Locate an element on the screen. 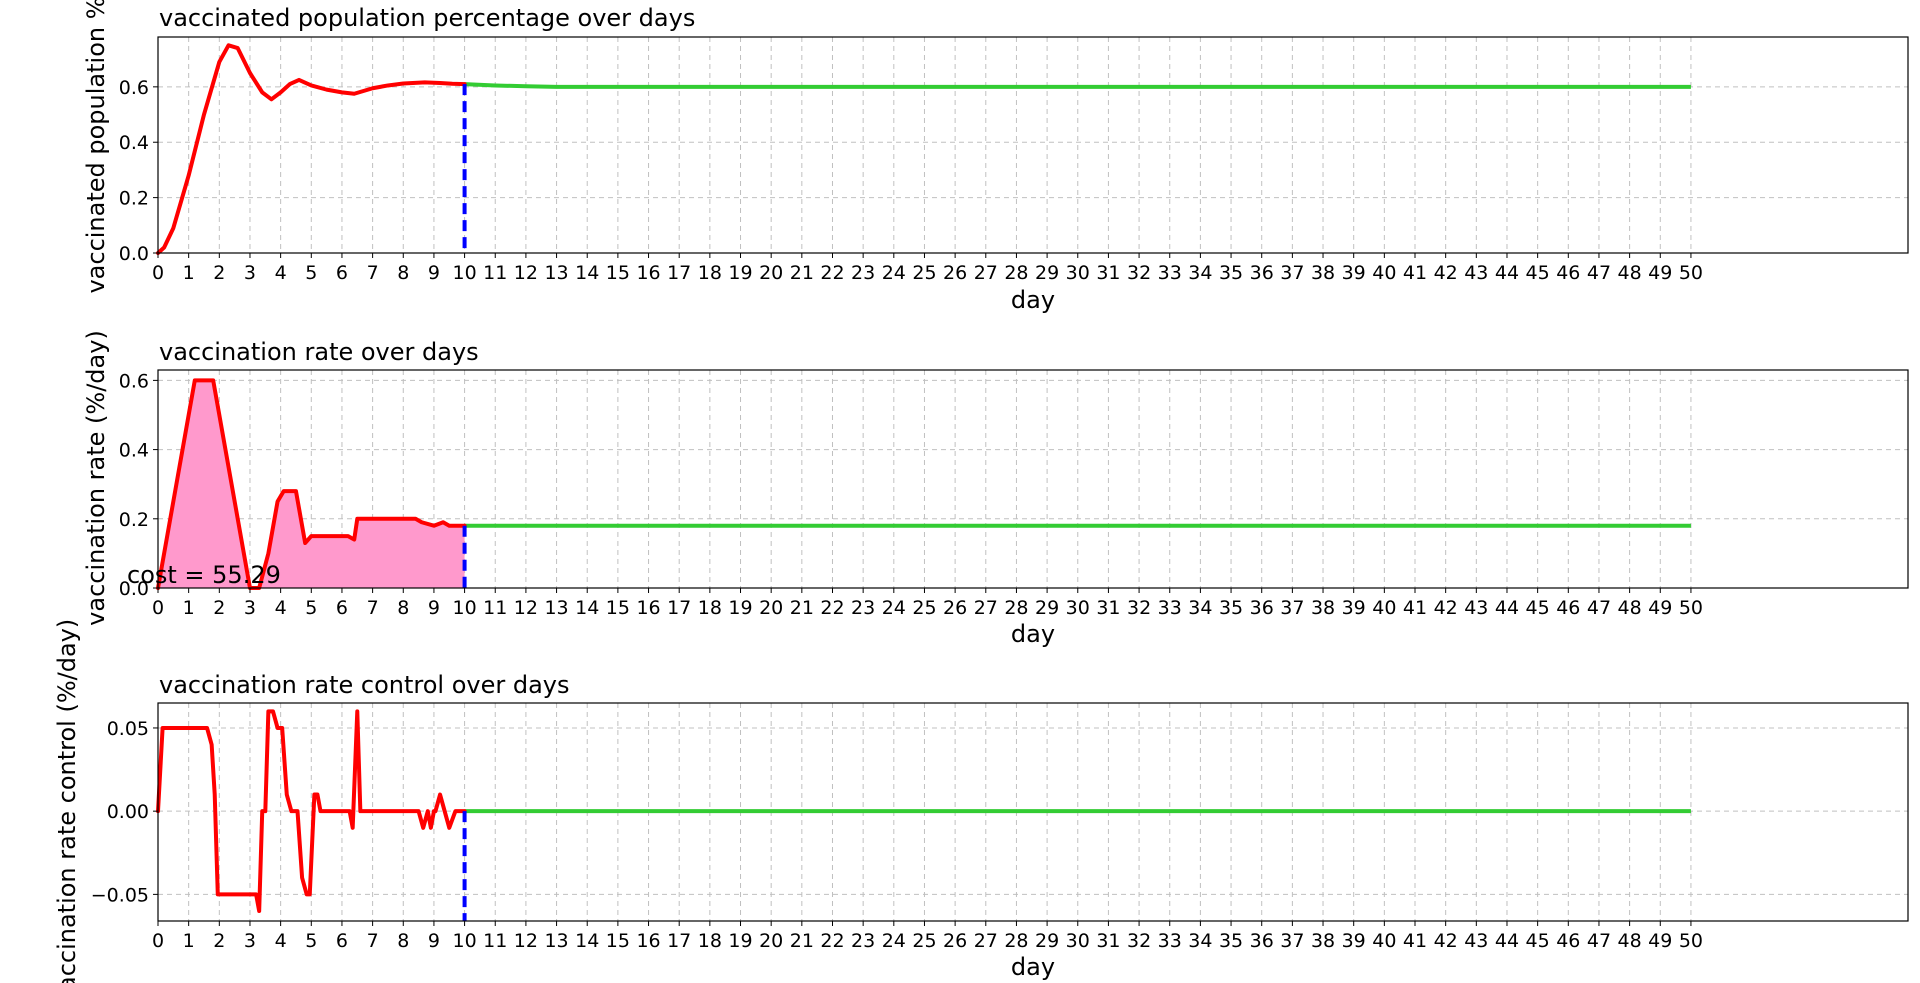  x-tick-label: 26 is located at coordinates (955, 941).